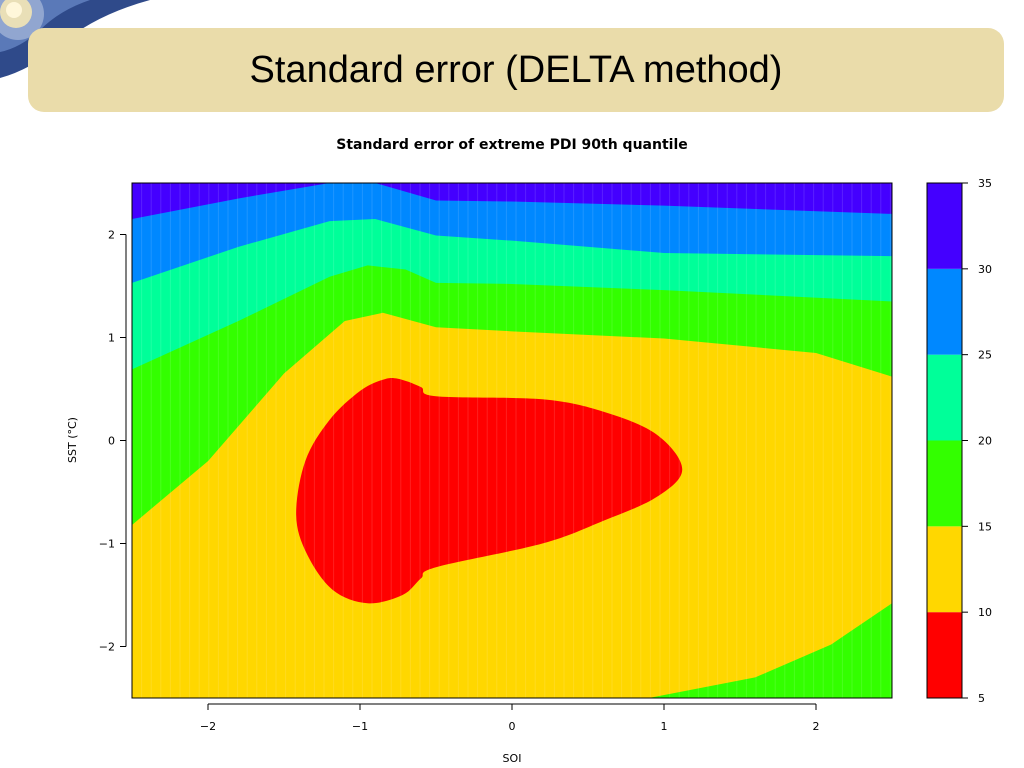  Describe the element at coordinates (985, 183) in the screenshot. I see `colorbar-label: 35` at that location.